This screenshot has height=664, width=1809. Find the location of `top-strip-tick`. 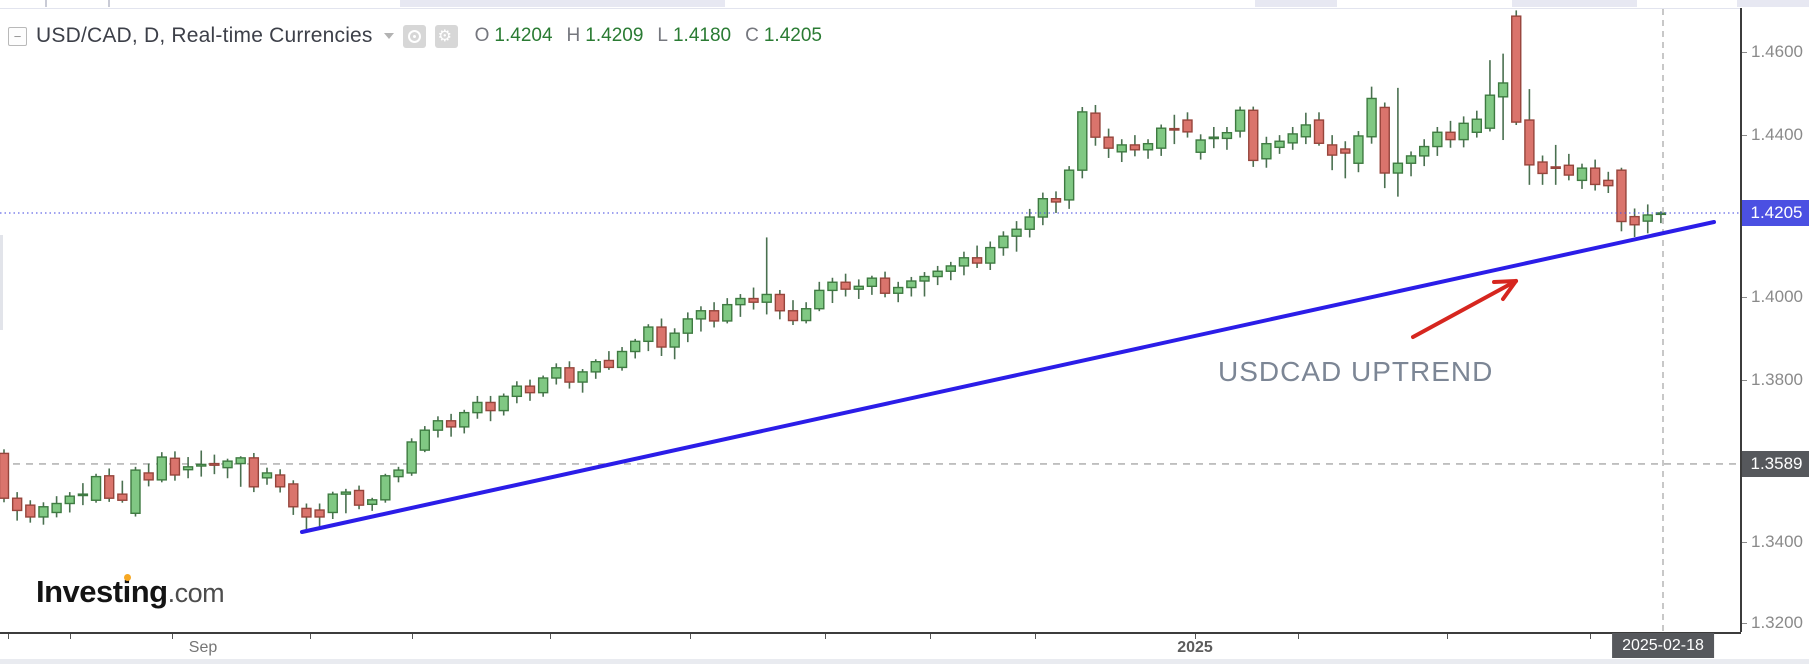

top-strip-tick is located at coordinates (109, 3).